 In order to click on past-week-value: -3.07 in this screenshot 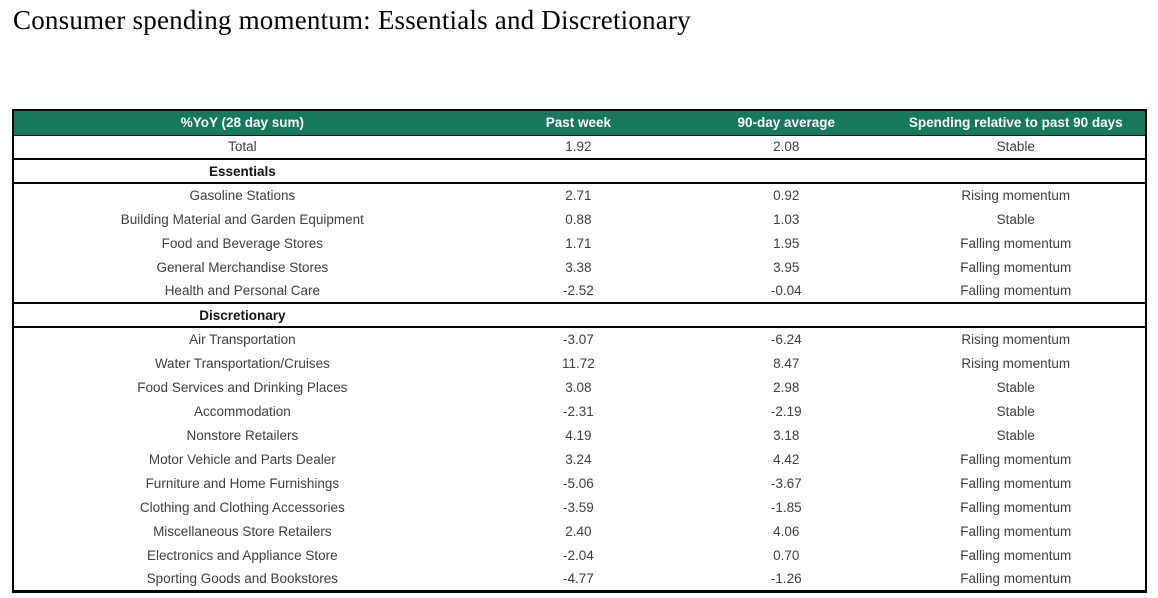, I will do `click(578, 339)`.